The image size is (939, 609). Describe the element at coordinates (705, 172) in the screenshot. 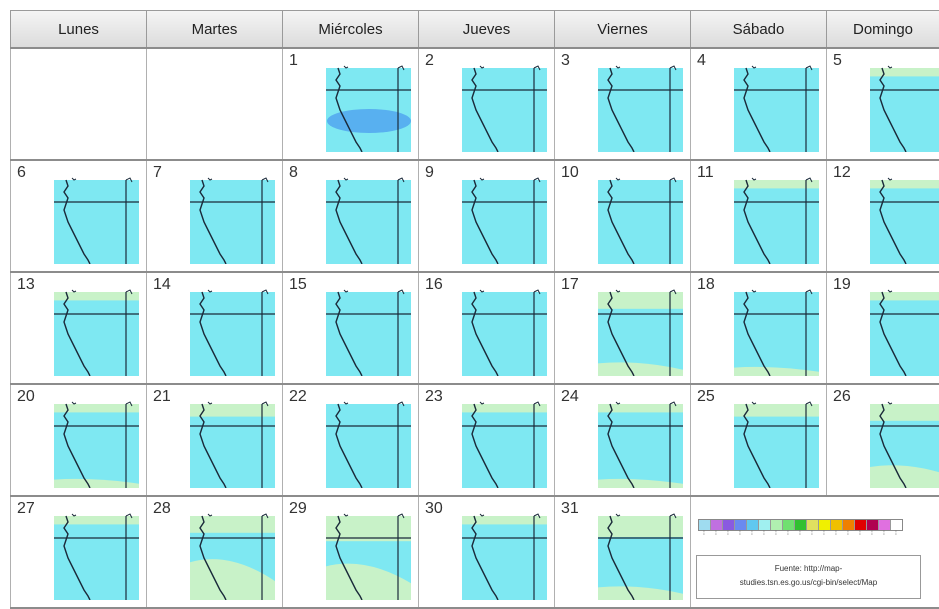

I see `day-number: 11` at that location.